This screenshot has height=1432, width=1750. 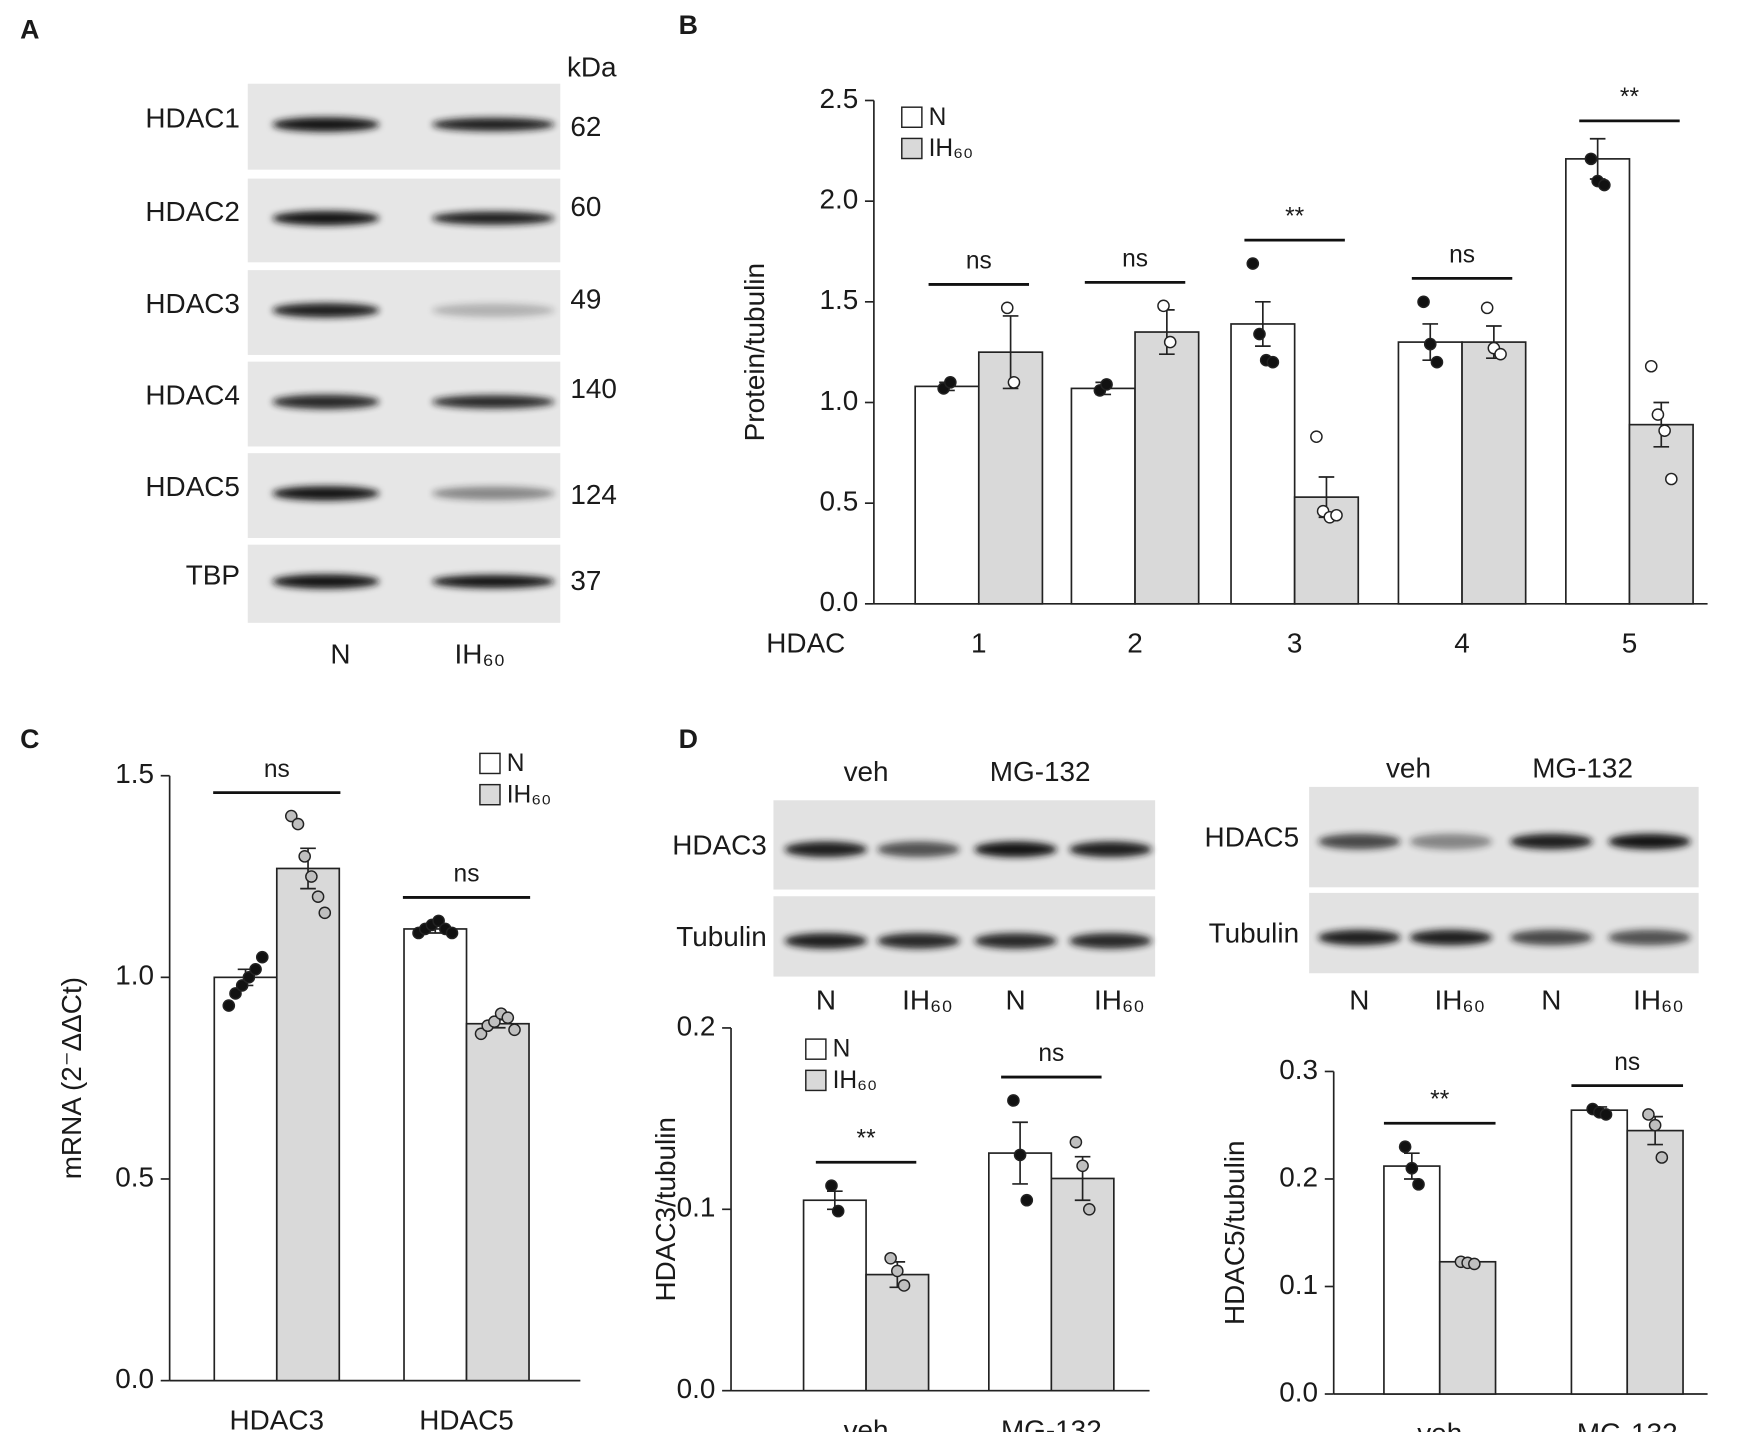 I want to click on y-axis-label: HDAC3/tubulin, so click(x=665, y=1209).